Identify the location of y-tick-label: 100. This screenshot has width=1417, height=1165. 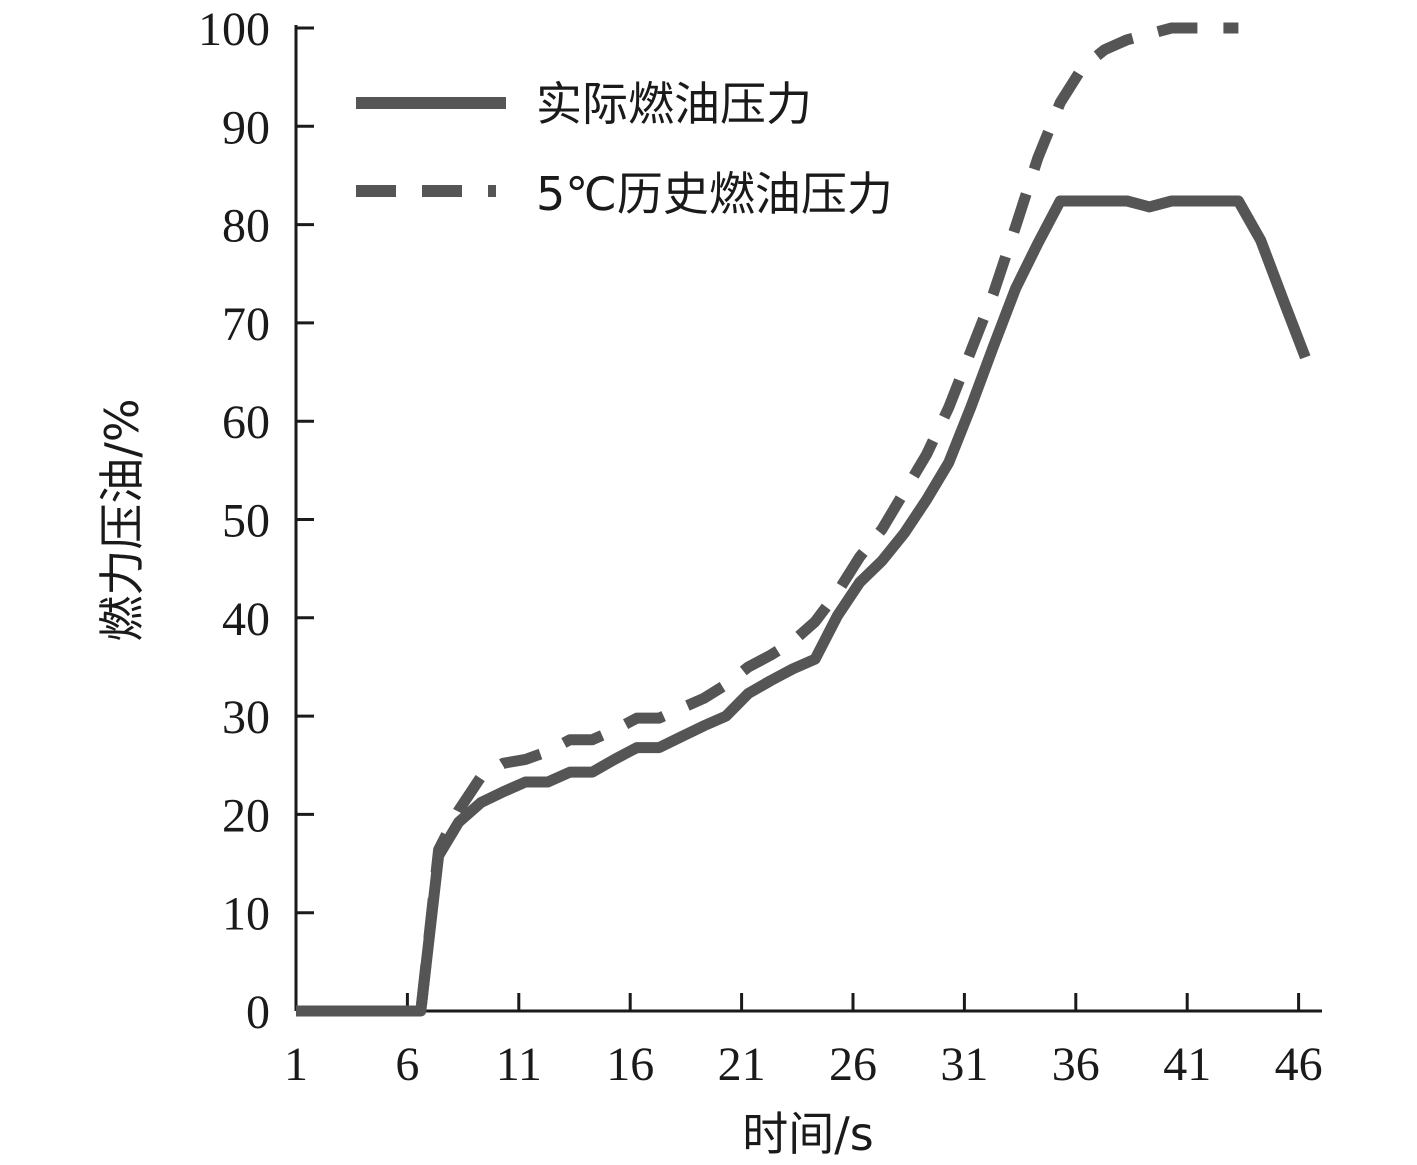
(234, 29).